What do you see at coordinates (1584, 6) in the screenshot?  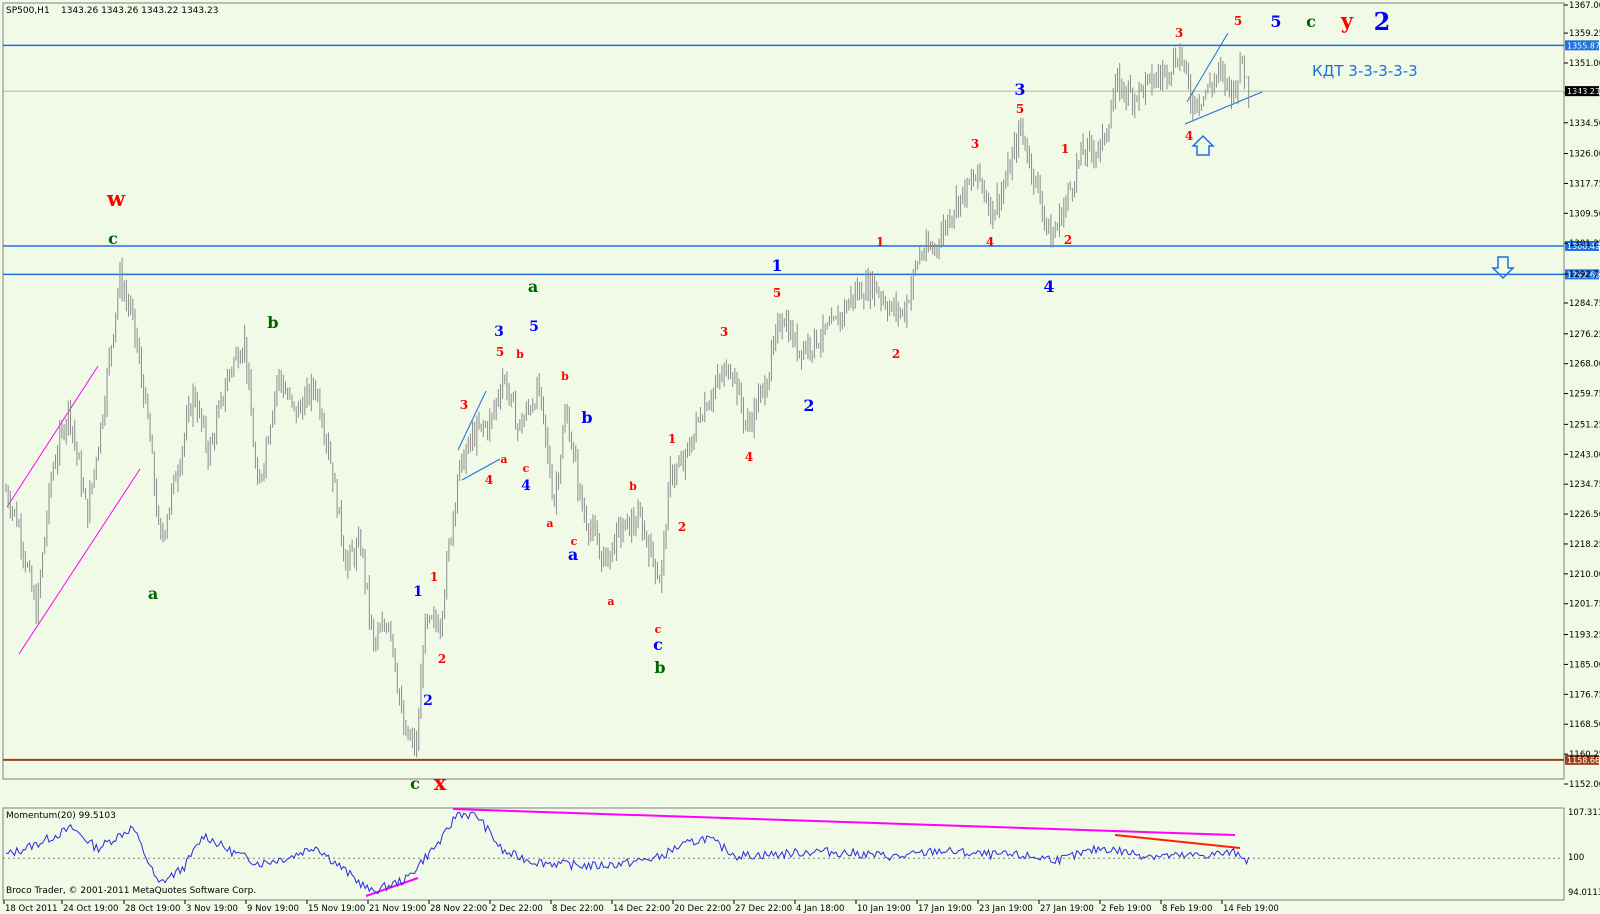 I see `y-tick-label: 1367.00` at bounding box center [1584, 6].